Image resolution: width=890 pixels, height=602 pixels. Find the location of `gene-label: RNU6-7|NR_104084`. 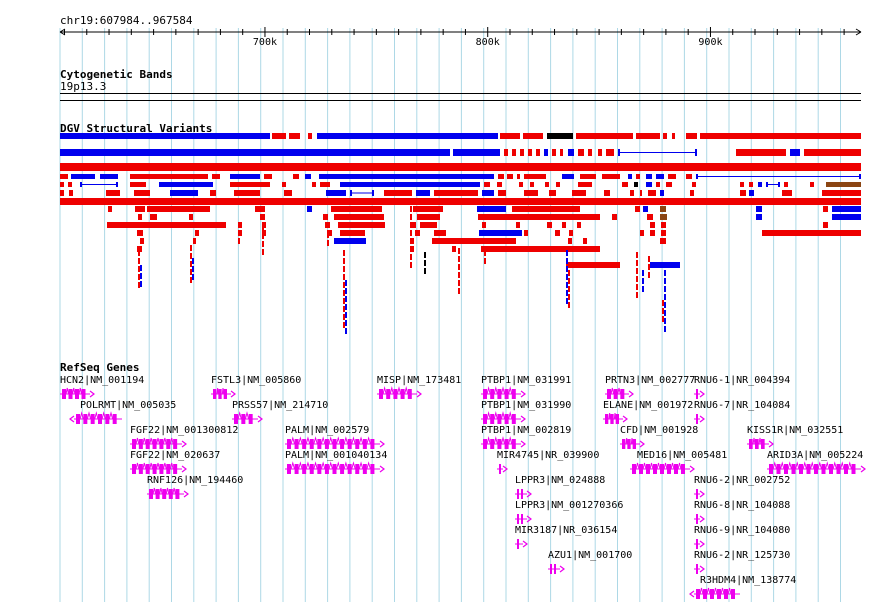

gene-label: RNU6-7|NR_104084 is located at coordinates (742, 405).